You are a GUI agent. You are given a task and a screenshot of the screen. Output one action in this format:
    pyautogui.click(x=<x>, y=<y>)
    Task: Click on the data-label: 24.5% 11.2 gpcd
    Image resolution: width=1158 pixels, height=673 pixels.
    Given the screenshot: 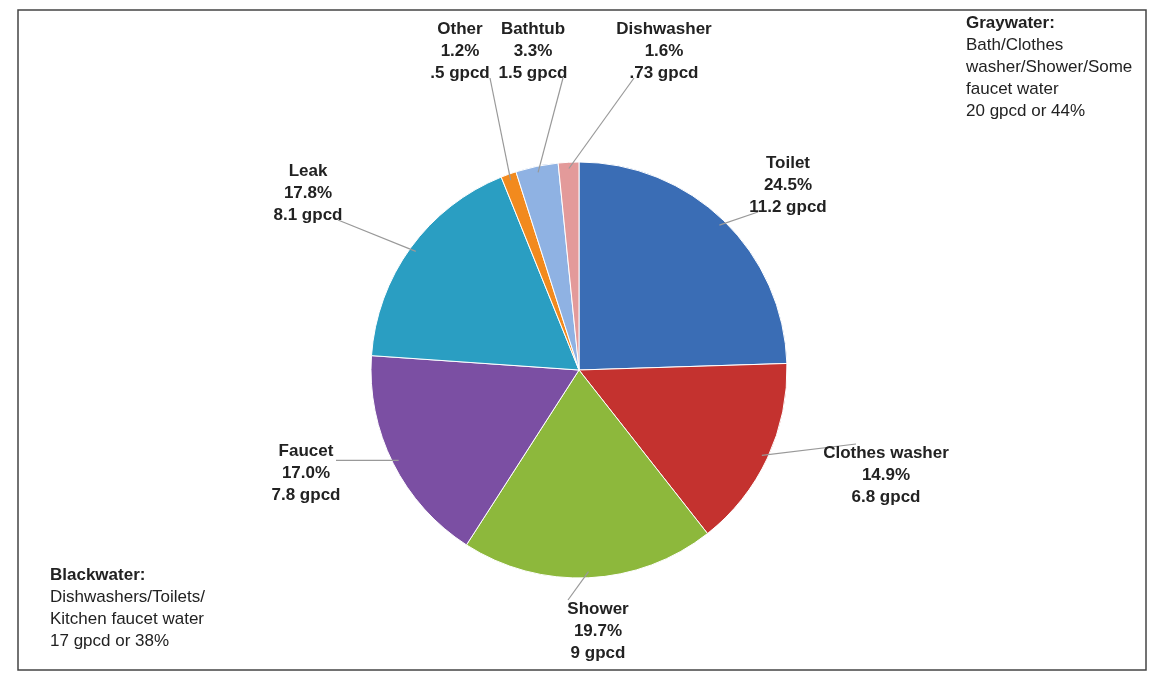 What is the action you would take?
    pyautogui.click(x=788, y=195)
    